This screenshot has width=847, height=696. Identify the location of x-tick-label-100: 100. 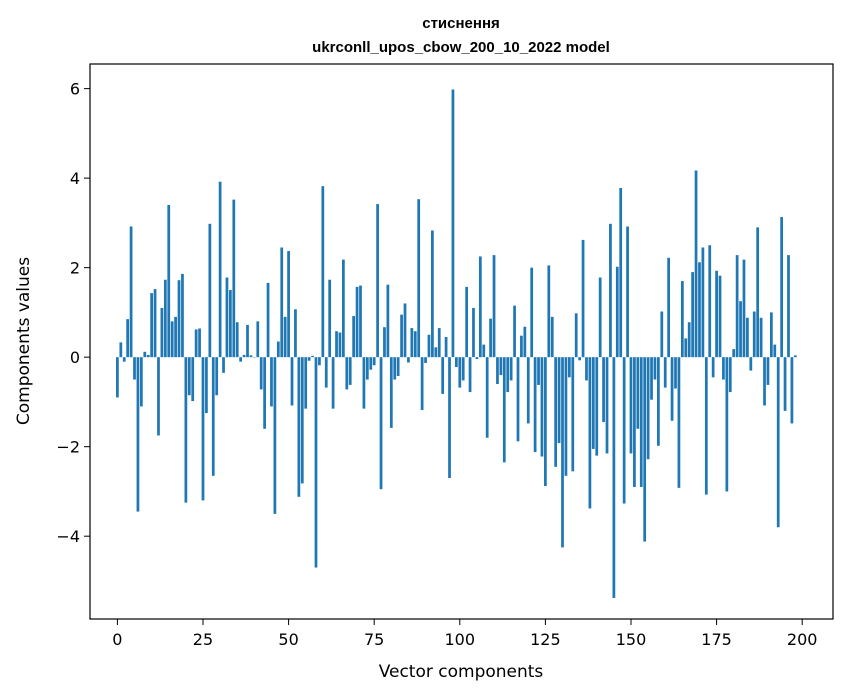
(460, 639).